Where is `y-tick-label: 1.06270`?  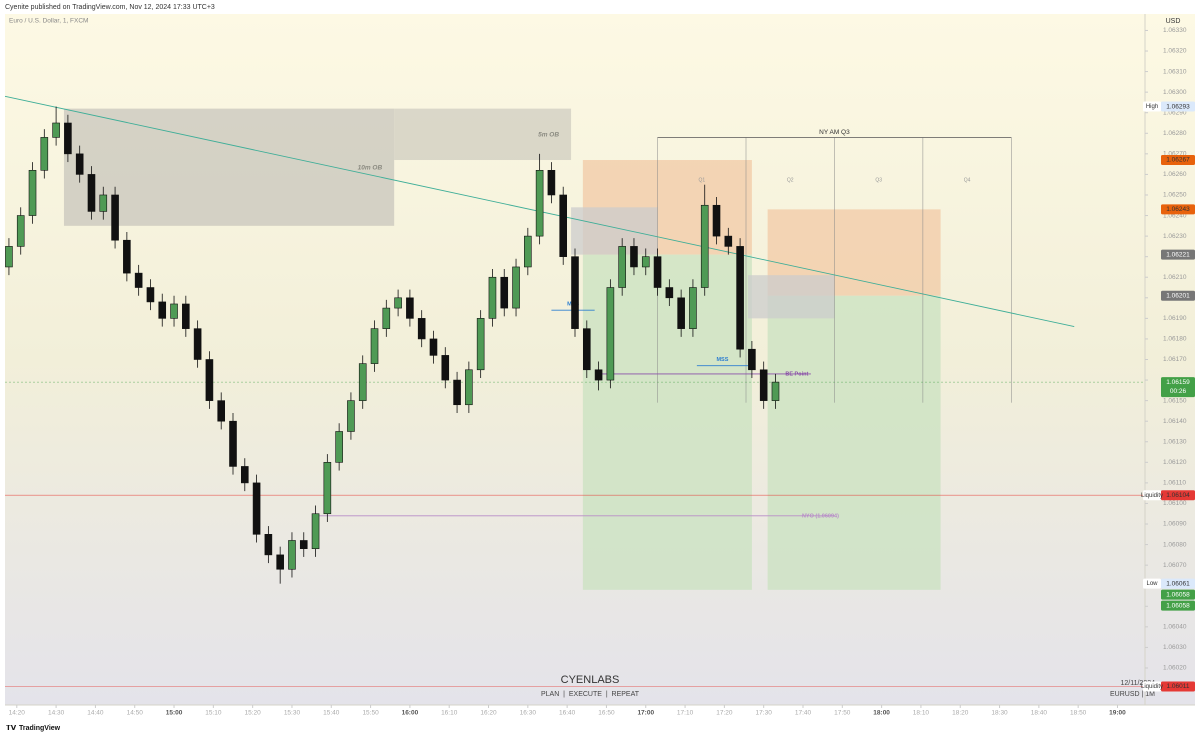
y-tick-label: 1.06270 is located at coordinates (1175, 154).